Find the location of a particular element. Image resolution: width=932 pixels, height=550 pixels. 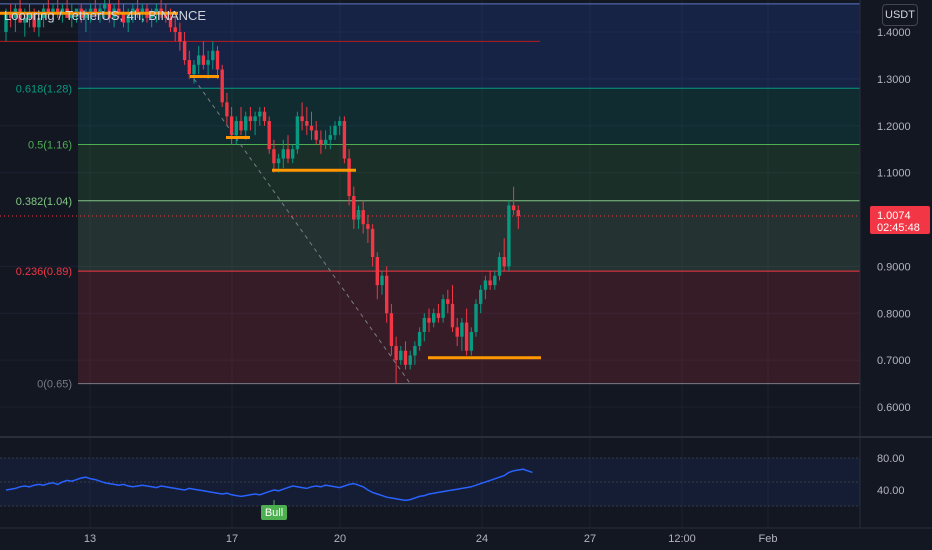

fib-label: 0.382(1.04) is located at coordinates (44, 202).